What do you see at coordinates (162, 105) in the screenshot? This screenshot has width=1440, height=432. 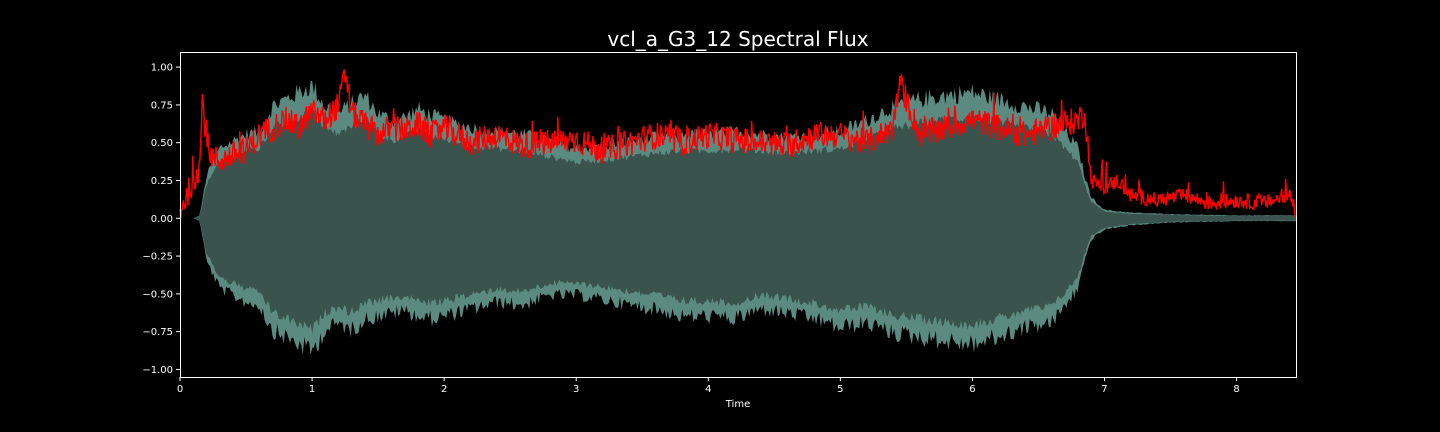 I see `y-tick-label: 0.75` at bounding box center [162, 105].